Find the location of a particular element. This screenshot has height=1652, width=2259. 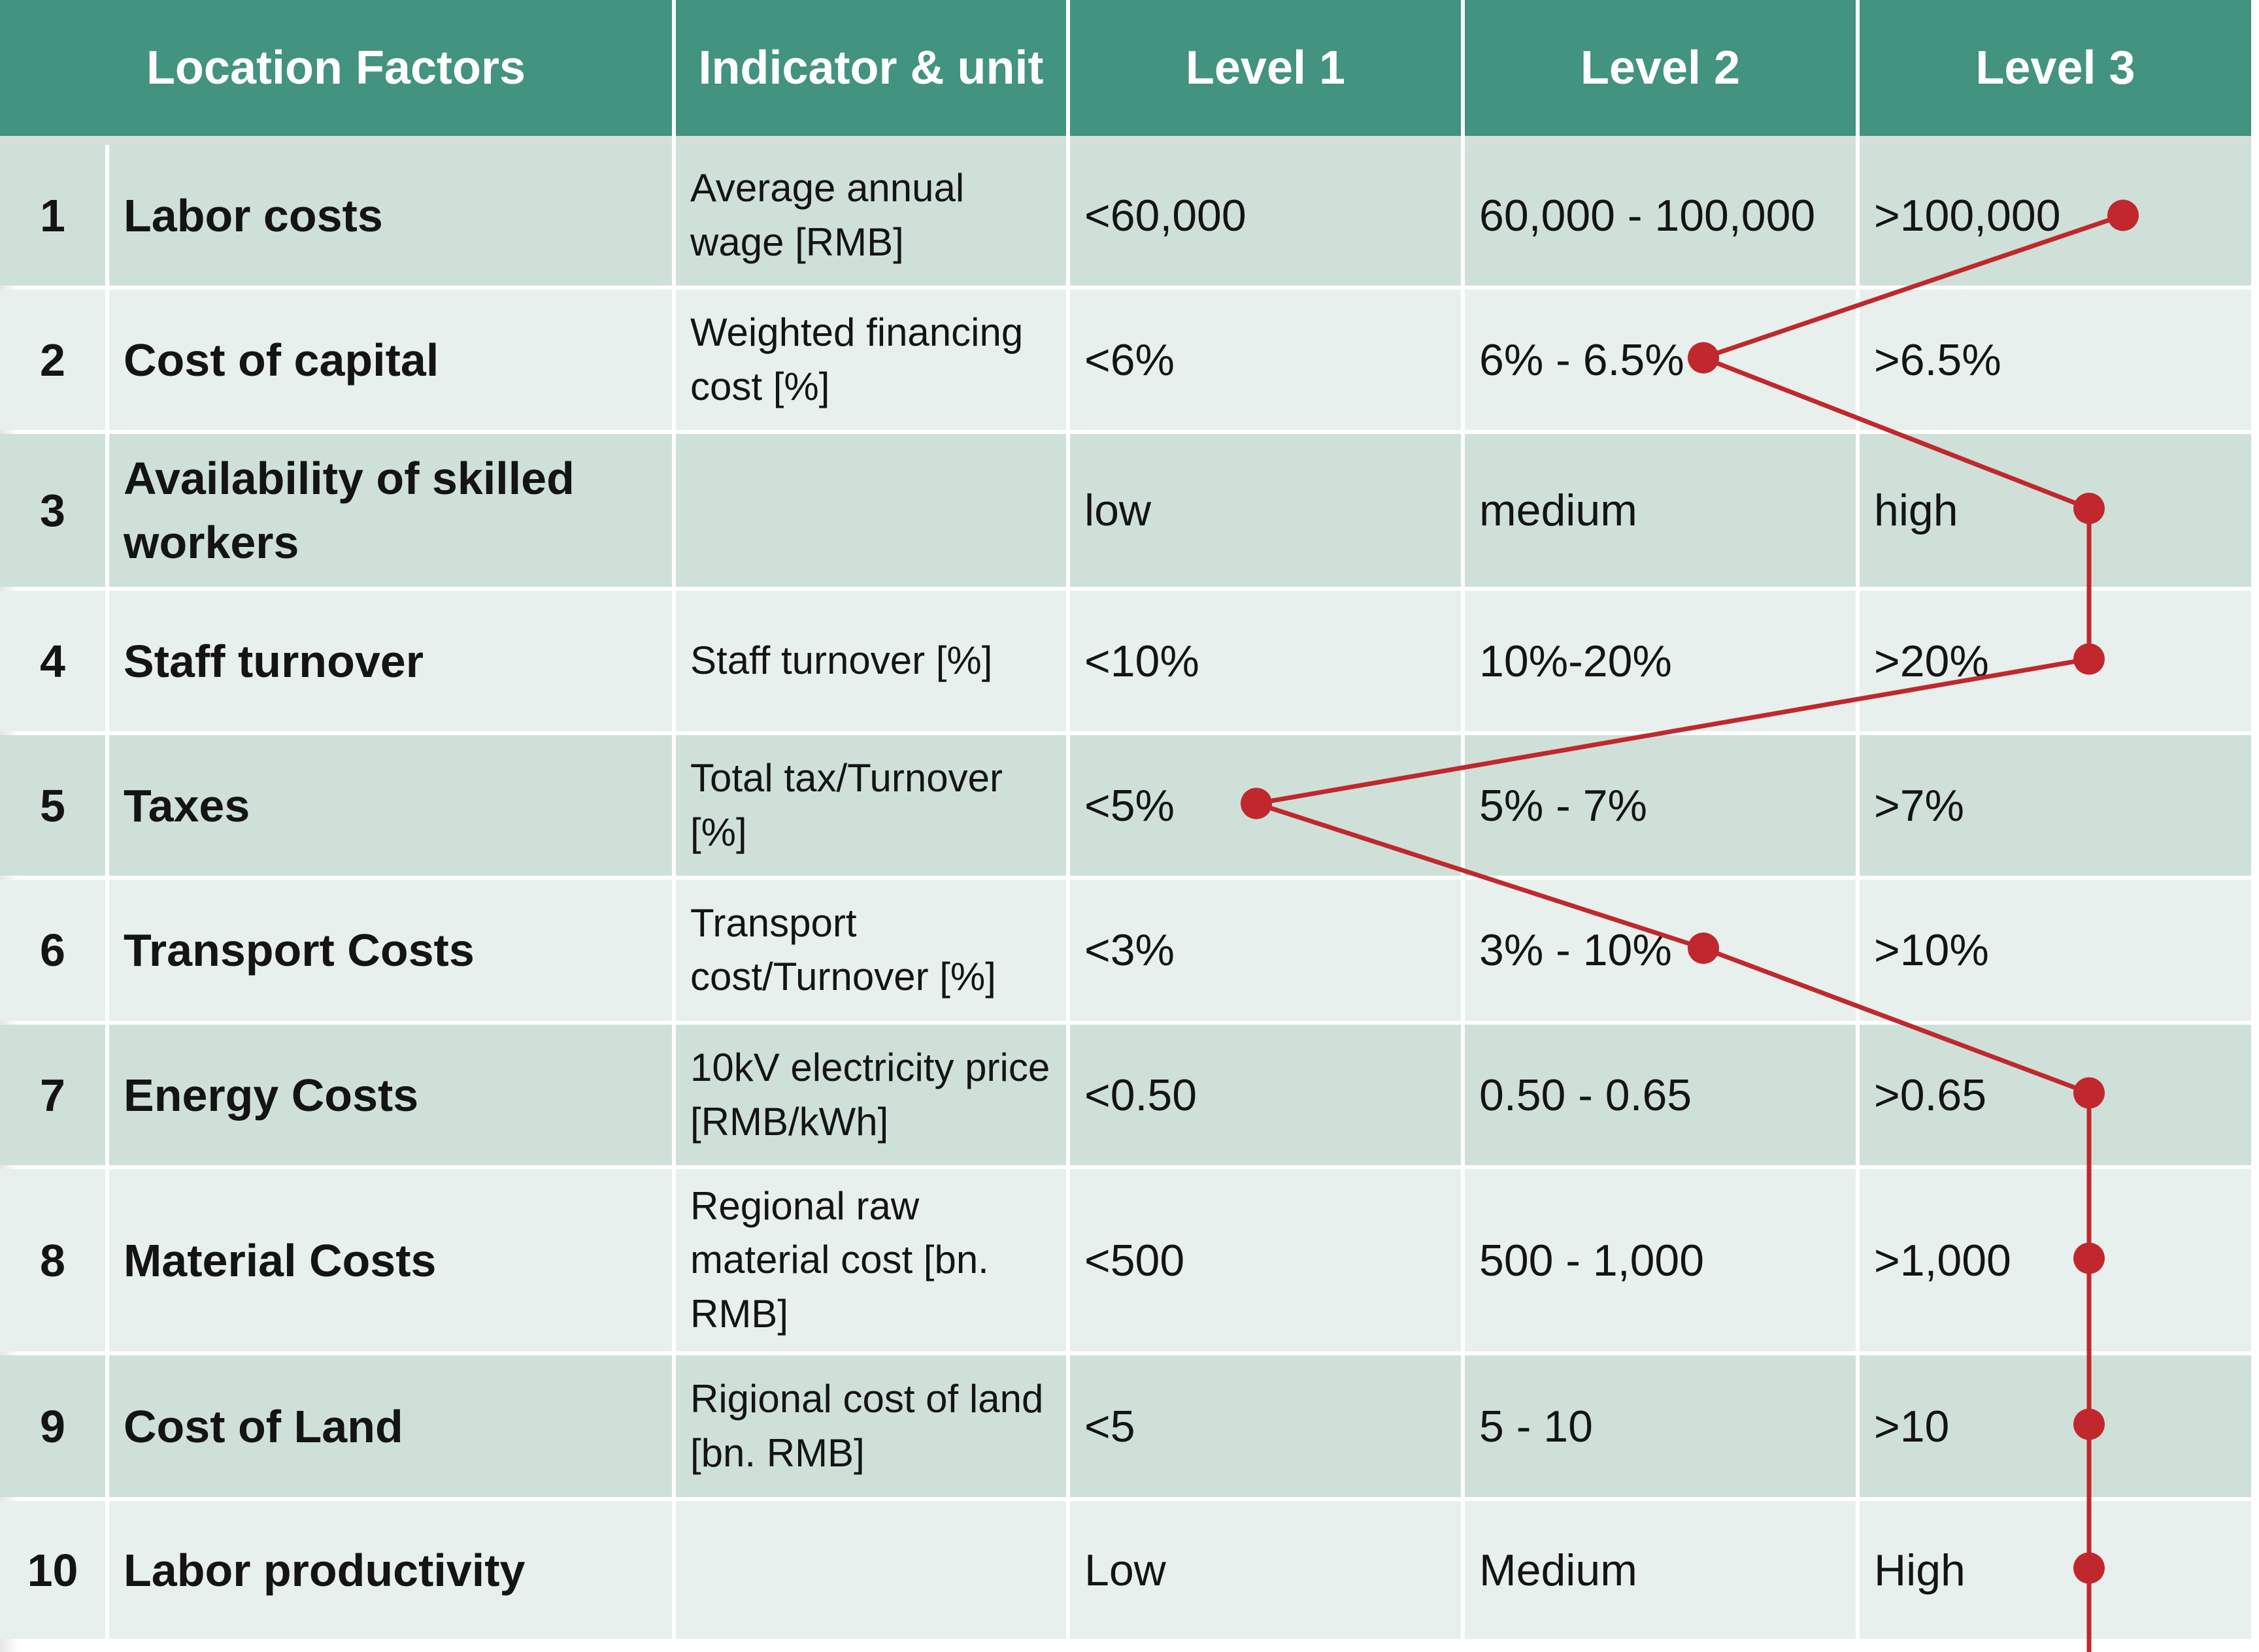

level-2-value: Medium is located at coordinates (1661, 1570).